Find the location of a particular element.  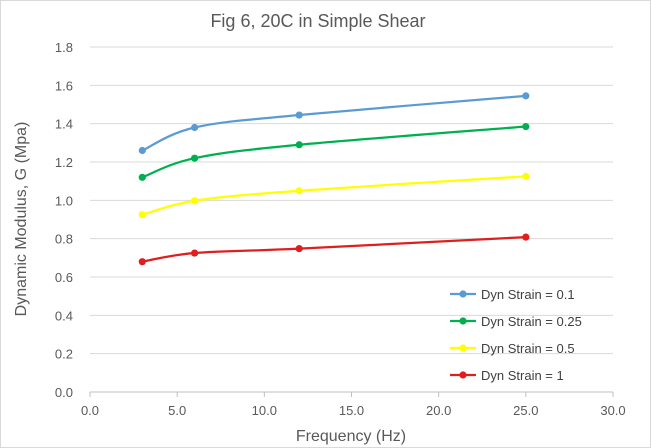

y-tick-labels: 0.0 0.2 0.4 0.6 0.8 1.0 1.2 1.4 1.6 1.8 is located at coordinates (64, 220).